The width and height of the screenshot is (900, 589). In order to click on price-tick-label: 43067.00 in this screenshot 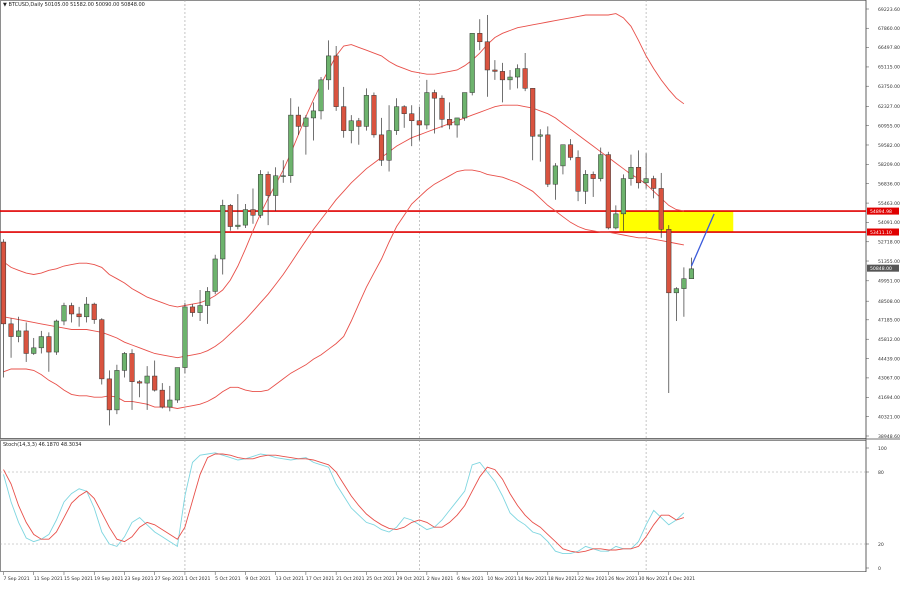, I will do `click(889, 379)`.